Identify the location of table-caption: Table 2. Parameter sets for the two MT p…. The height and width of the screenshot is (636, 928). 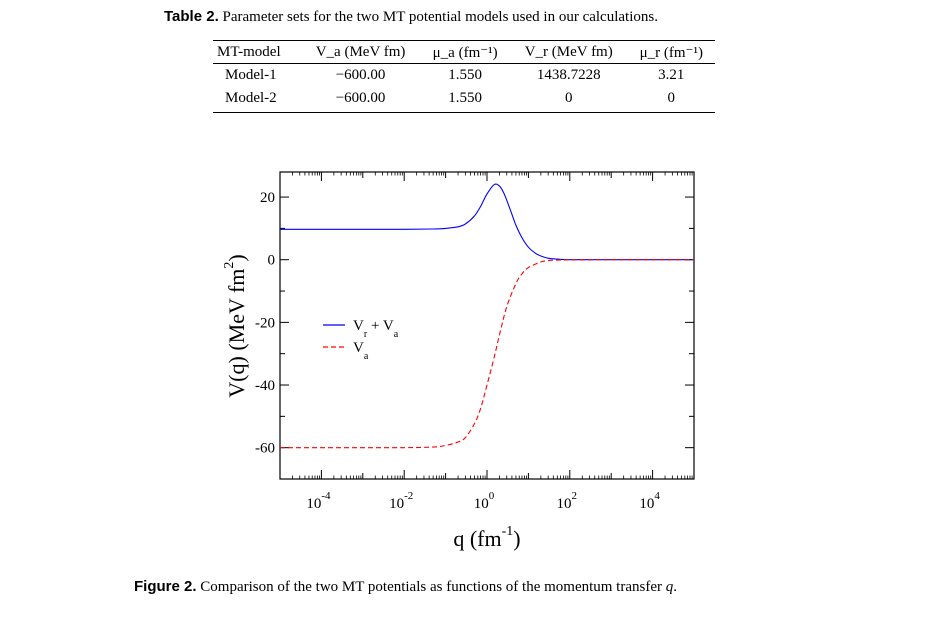
(411, 17).